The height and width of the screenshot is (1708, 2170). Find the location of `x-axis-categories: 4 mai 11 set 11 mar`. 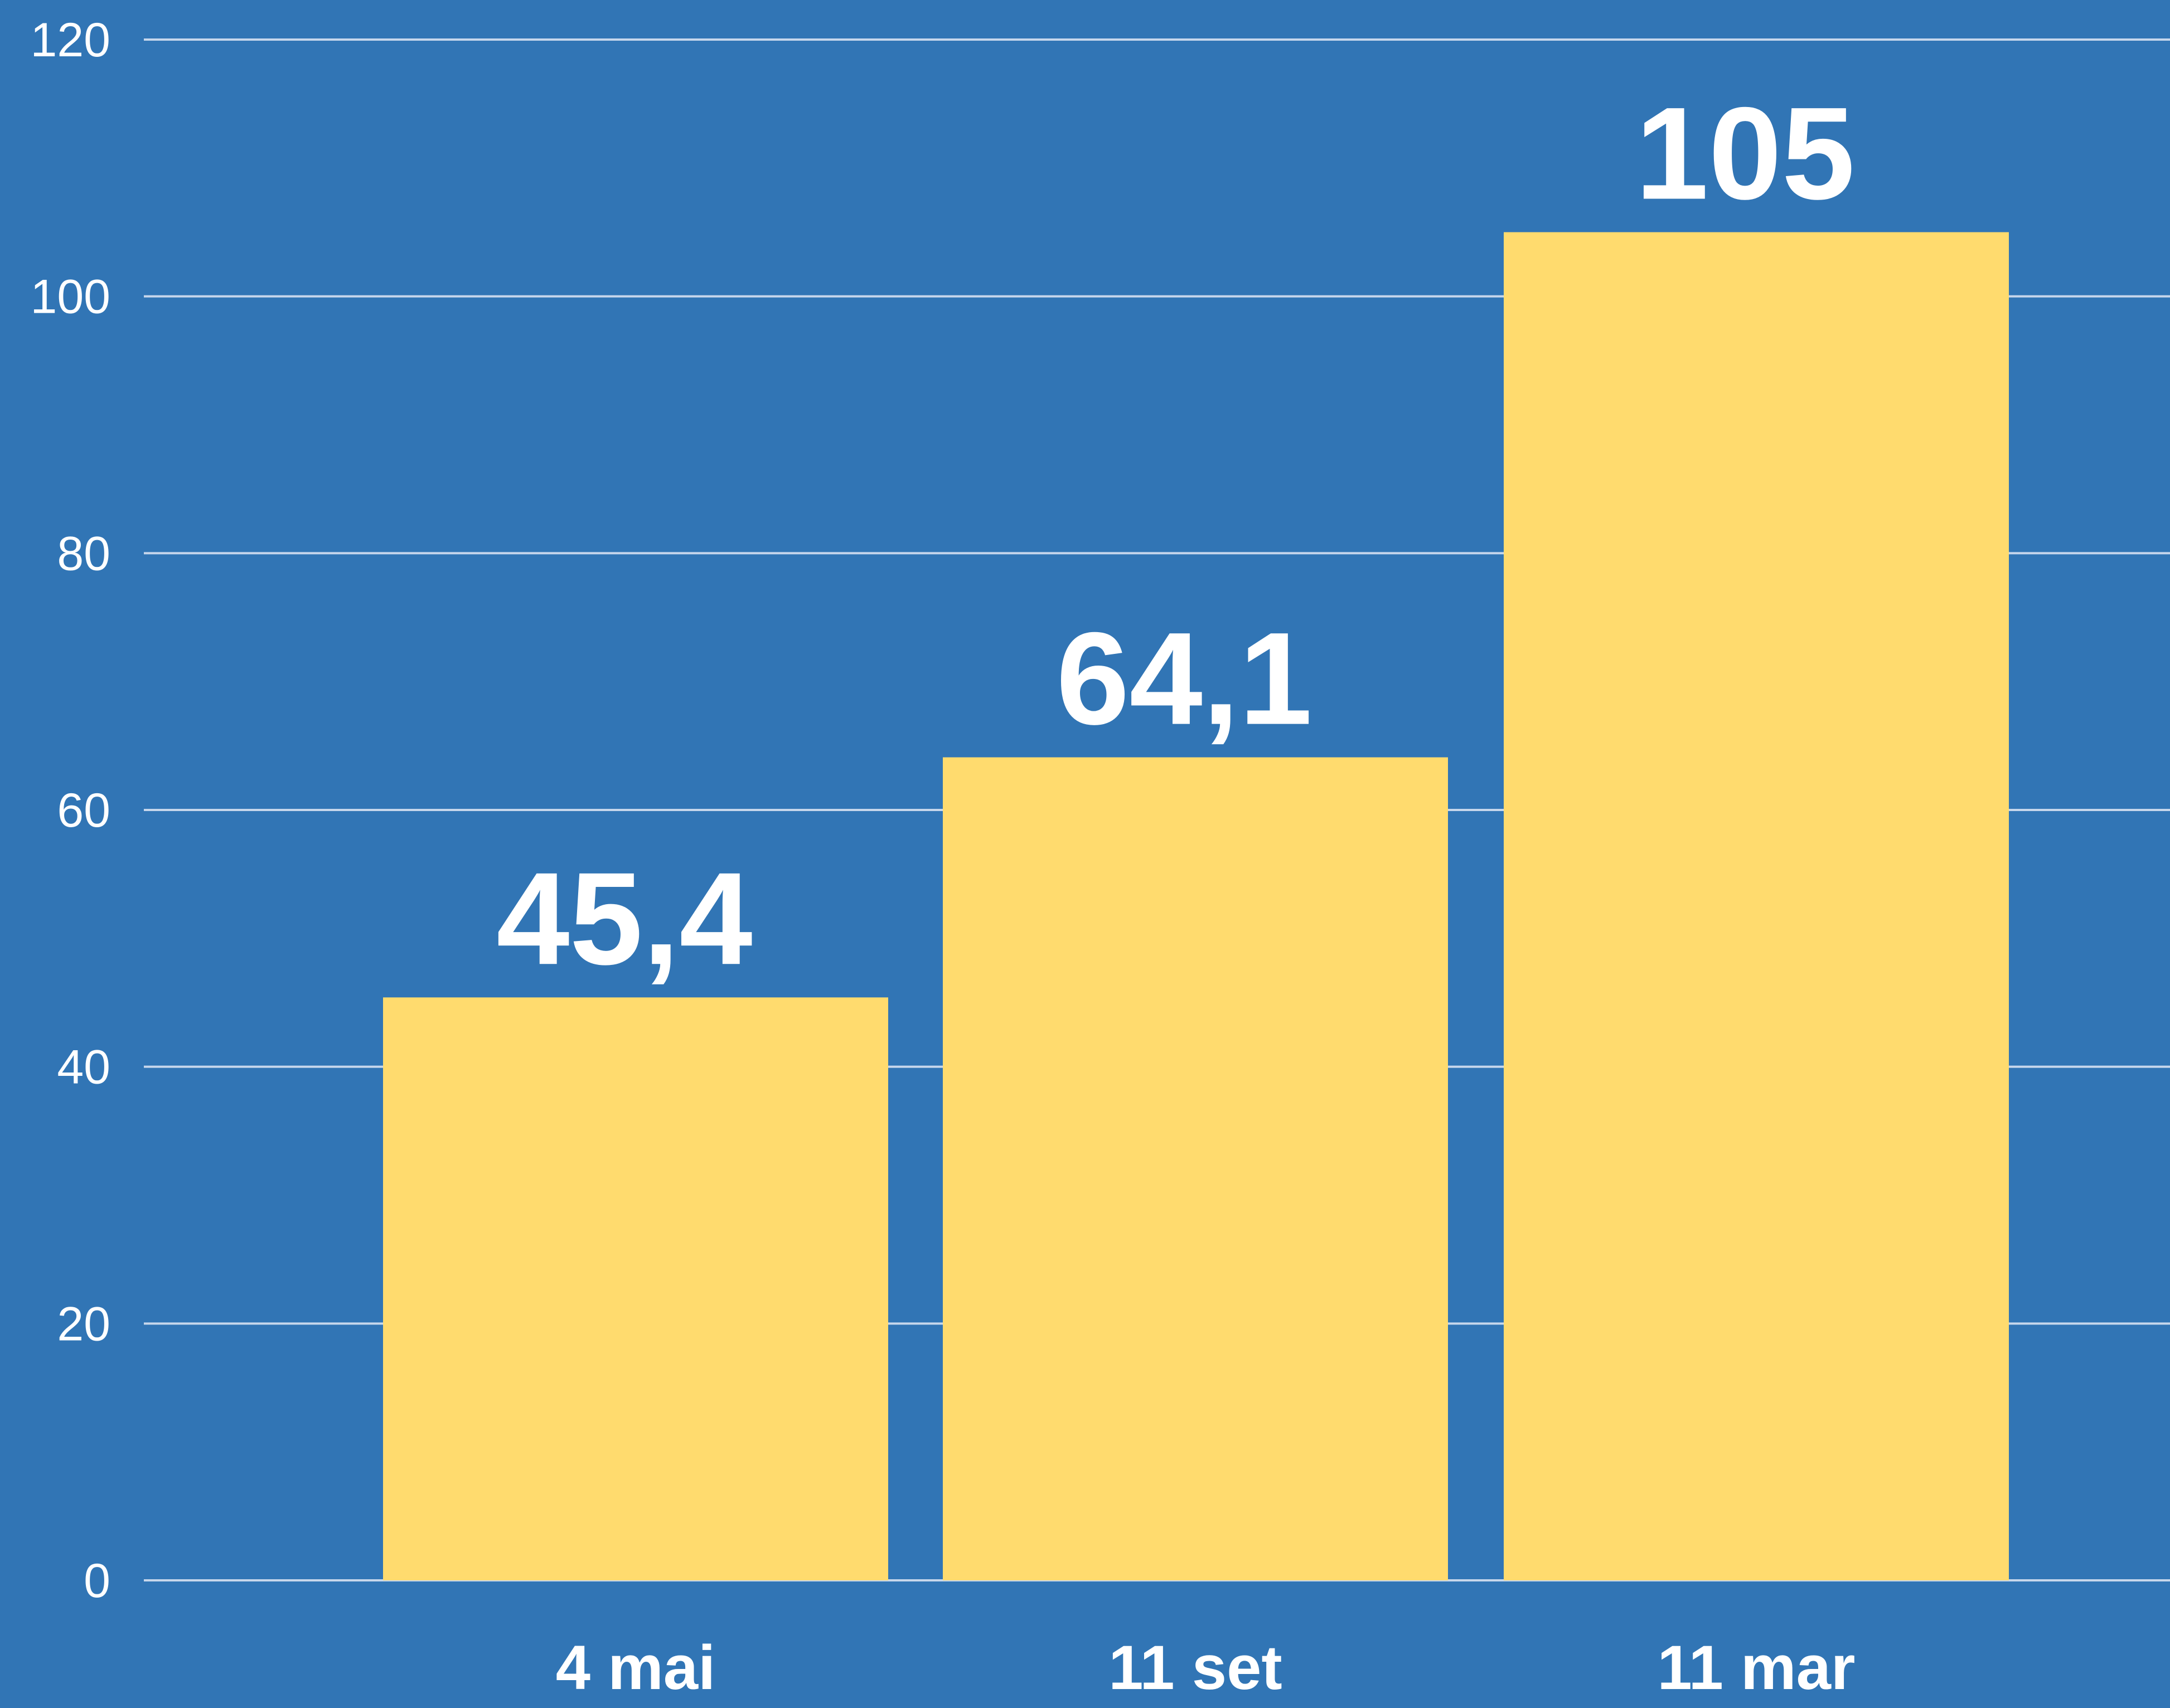

x-axis-categories: 4 mai 11 set 11 mar is located at coordinates (1206, 1667).